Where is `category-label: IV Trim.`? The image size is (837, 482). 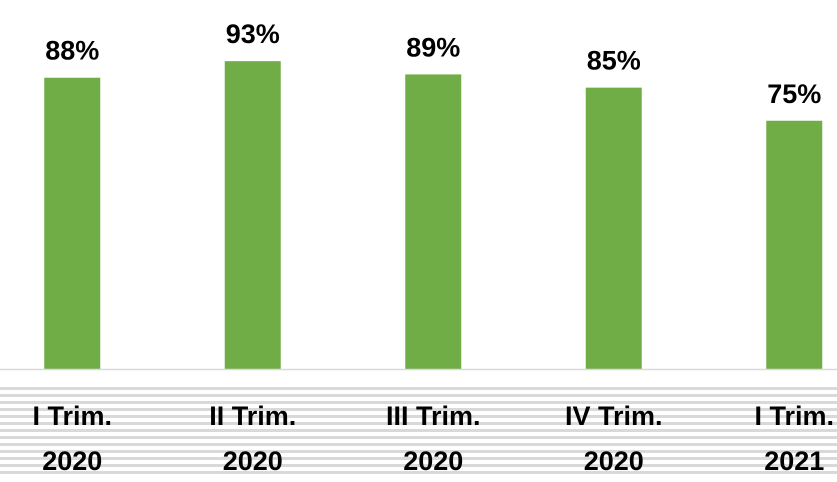 category-label: IV Trim. is located at coordinates (614, 416).